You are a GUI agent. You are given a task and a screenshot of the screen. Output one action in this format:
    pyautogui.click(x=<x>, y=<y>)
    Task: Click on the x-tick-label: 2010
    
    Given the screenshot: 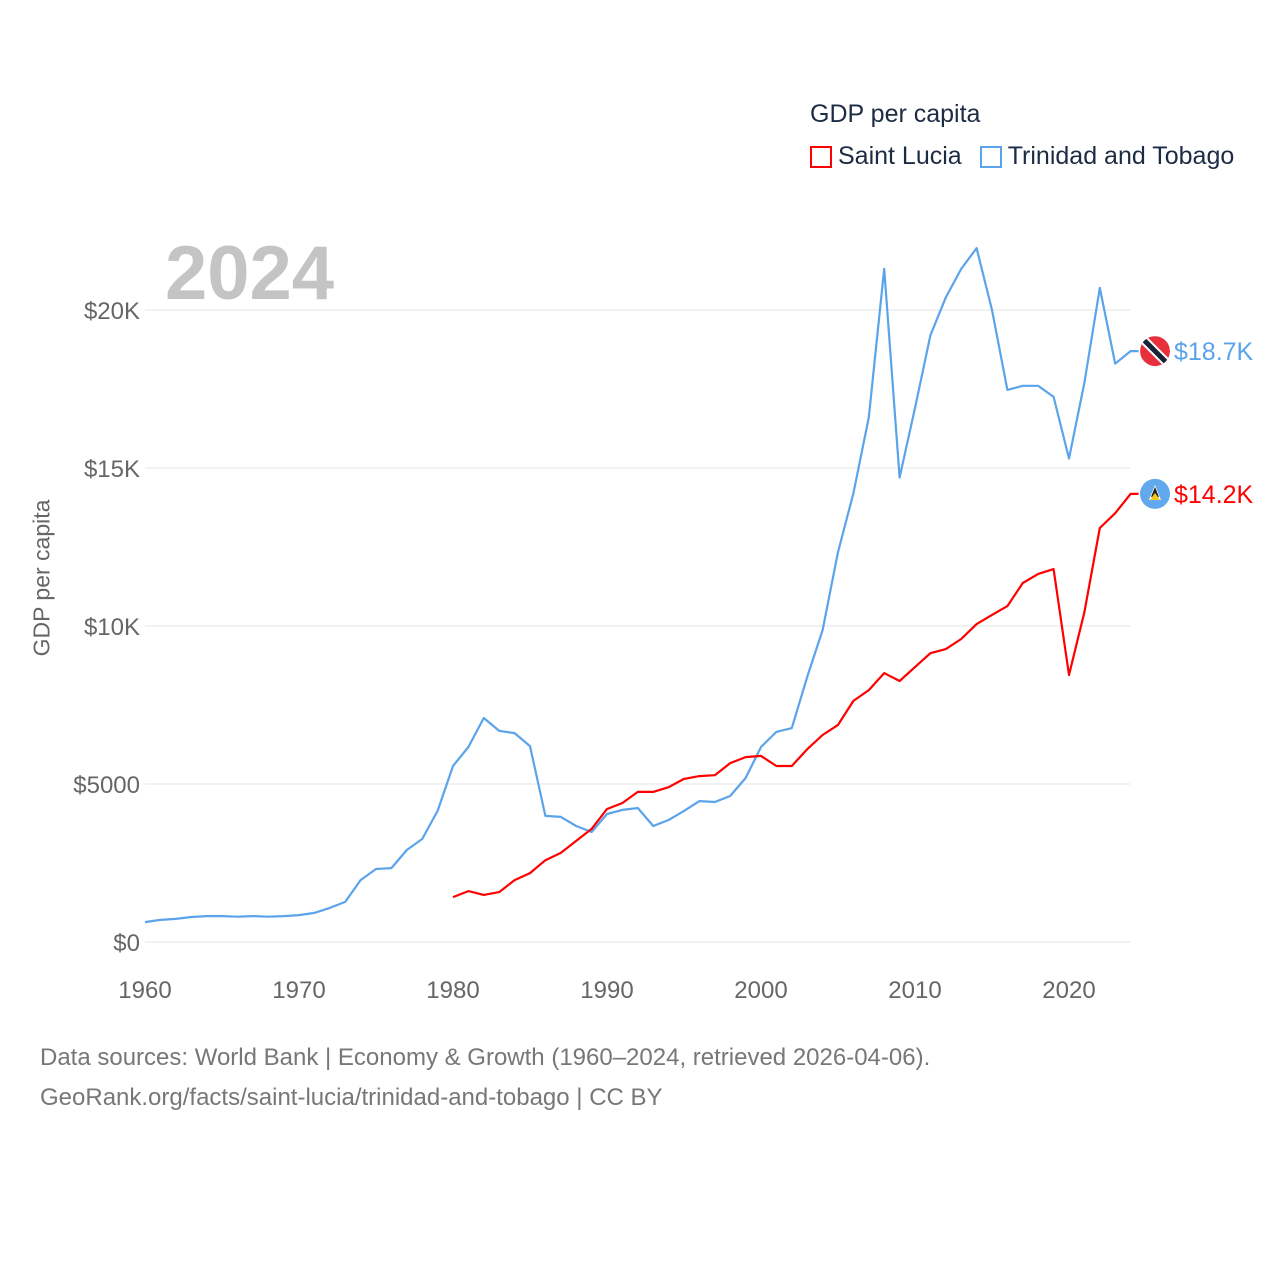 What is the action you would take?
    pyautogui.click(x=914, y=990)
    